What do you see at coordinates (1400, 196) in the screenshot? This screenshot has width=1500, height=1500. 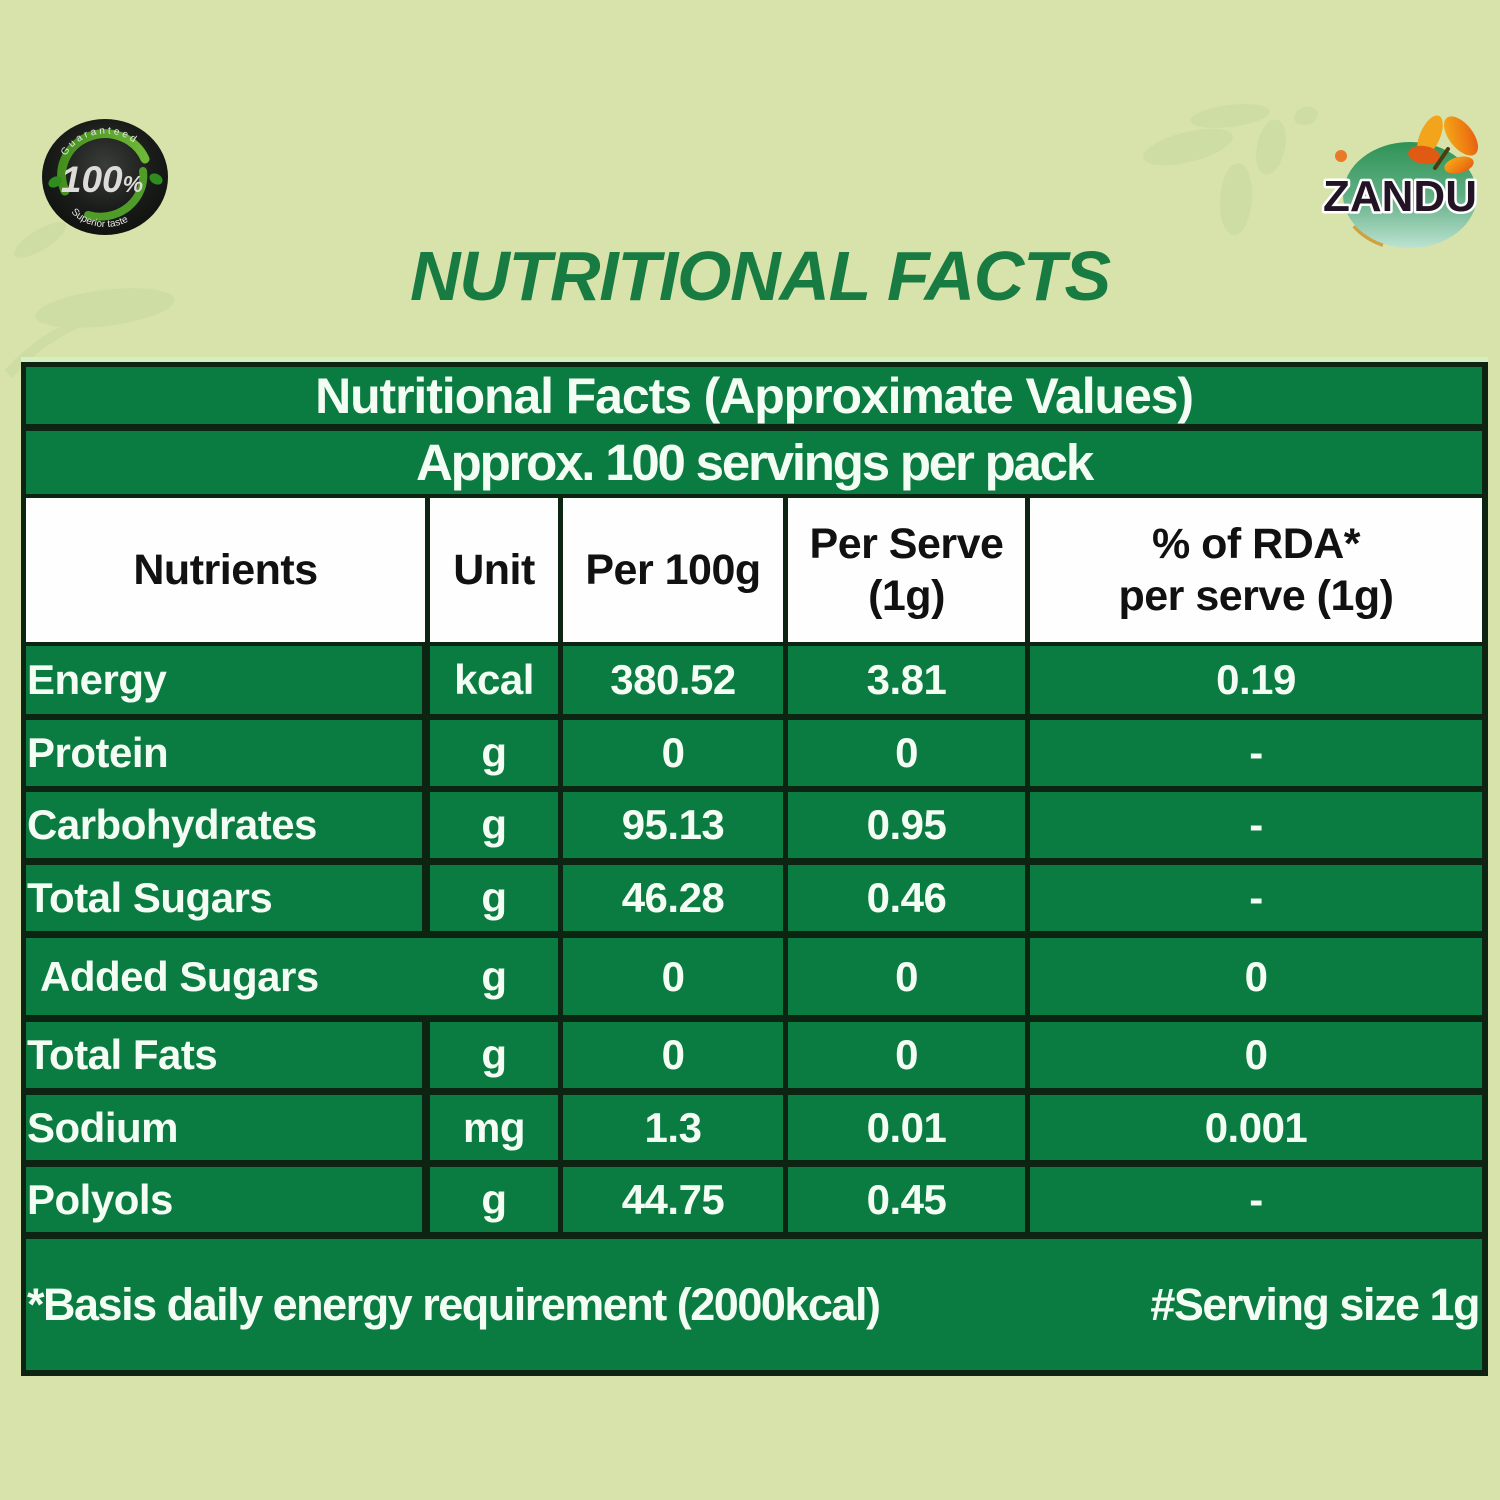 I see `svg-text: ZANDU` at bounding box center [1400, 196].